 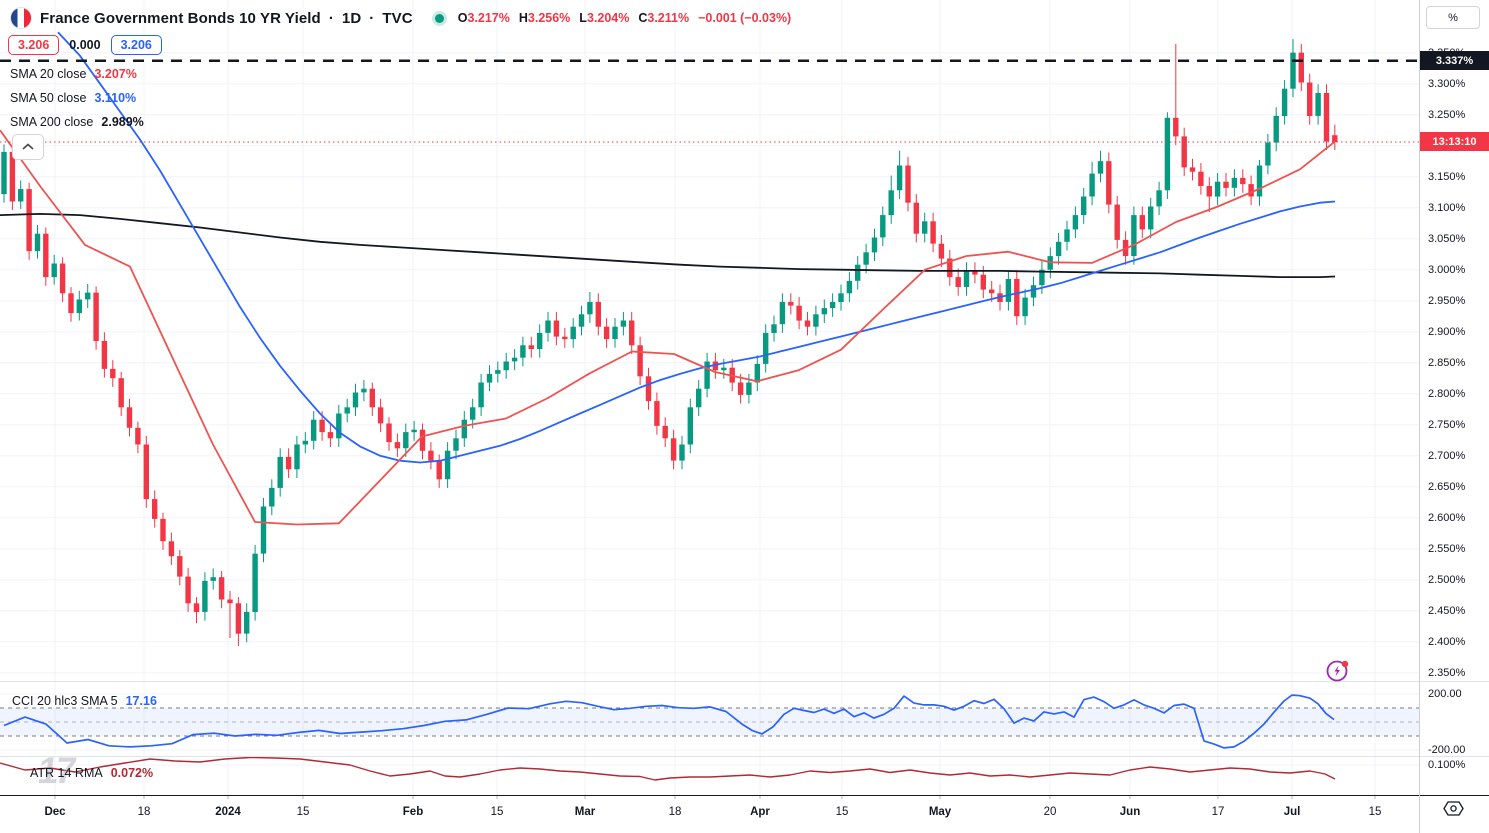 What do you see at coordinates (180, 18) in the screenshot?
I see `symbol-title: France Government Bonds 10 YR Yield` at bounding box center [180, 18].